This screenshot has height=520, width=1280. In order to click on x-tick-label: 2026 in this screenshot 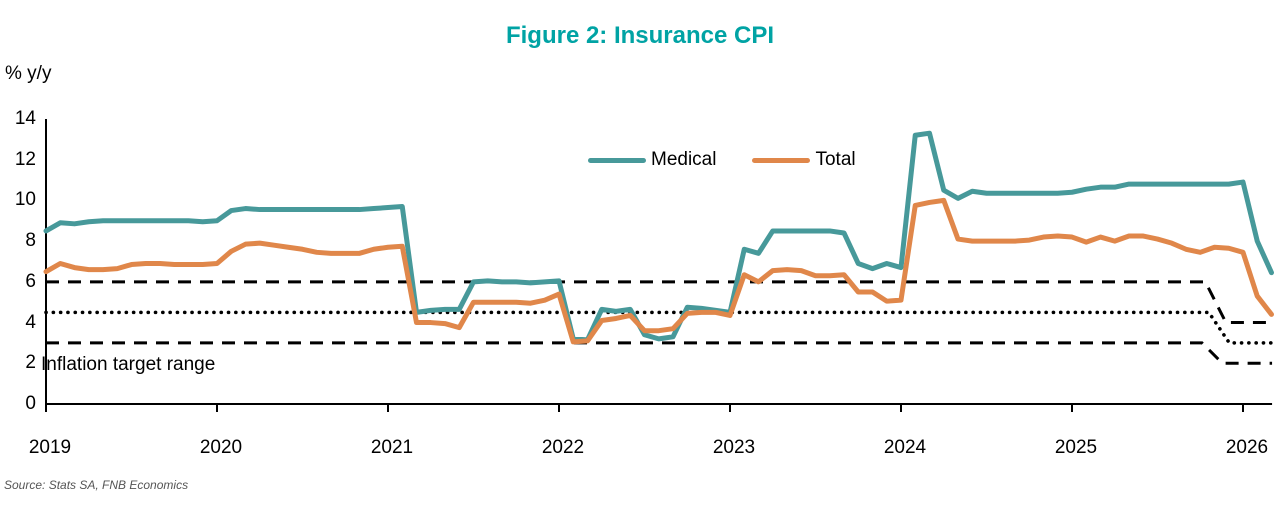, I will do `click(1247, 447)`.